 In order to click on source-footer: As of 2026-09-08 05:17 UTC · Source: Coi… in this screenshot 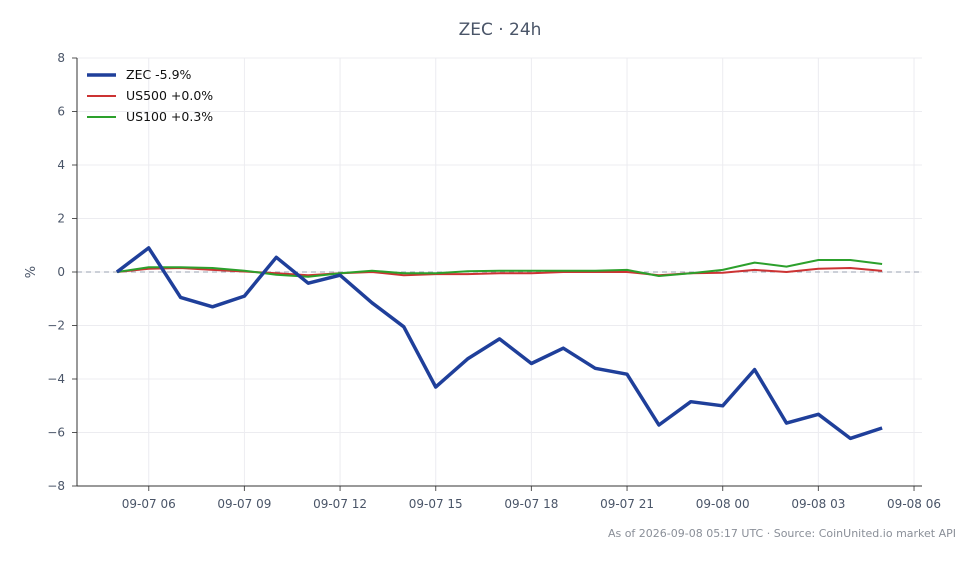, I will do `click(781, 533)`.